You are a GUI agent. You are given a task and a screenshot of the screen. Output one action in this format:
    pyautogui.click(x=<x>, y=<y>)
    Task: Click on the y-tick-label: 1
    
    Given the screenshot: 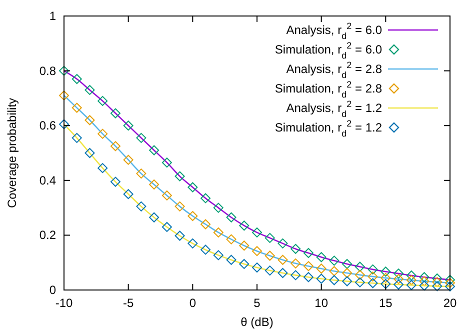 What is the action you would take?
    pyautogui.click(x=52, y=16)
    